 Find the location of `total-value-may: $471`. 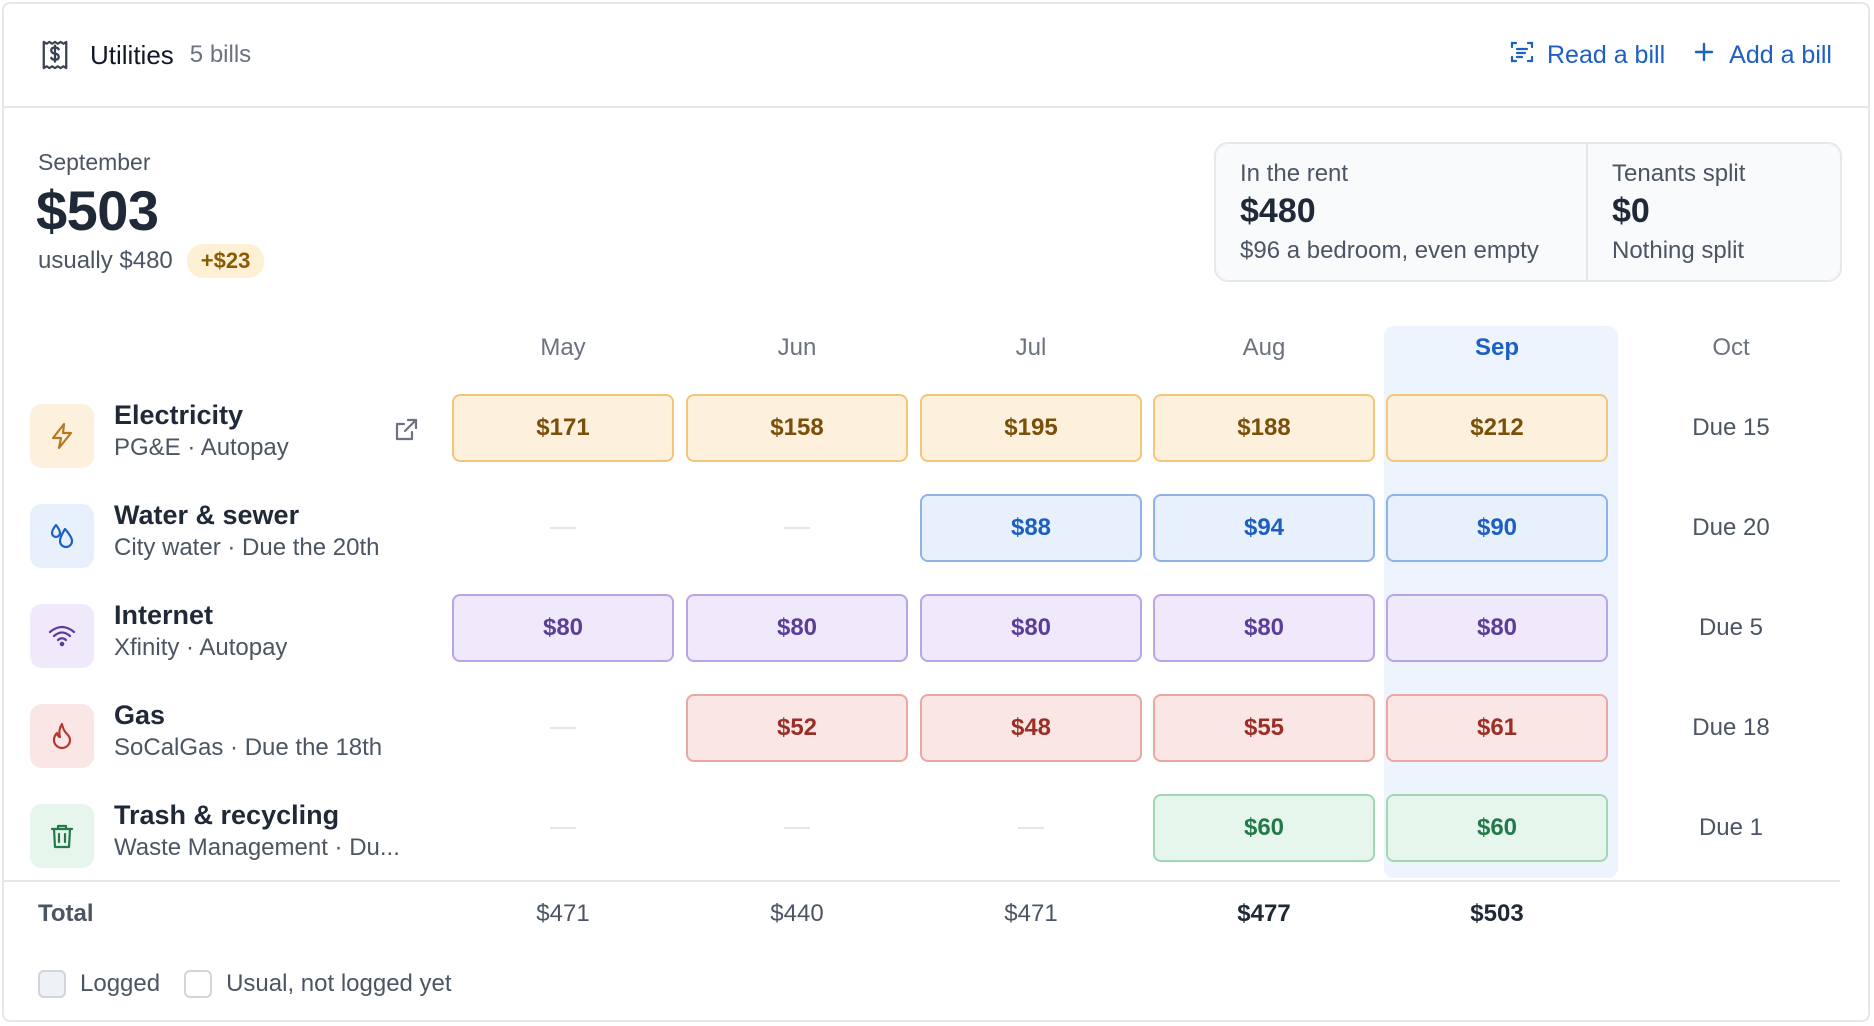

total-value-may: $471 is located at coordinates (563, 913).